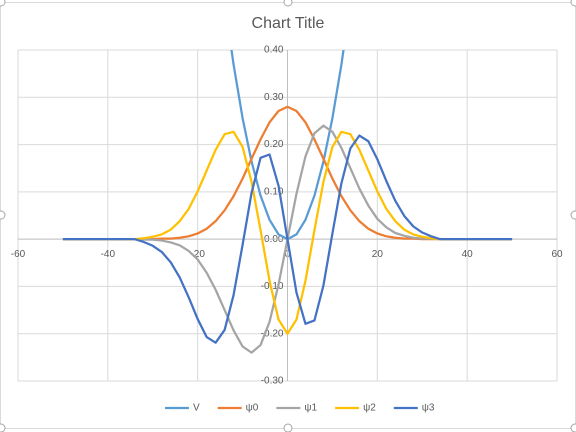 Image resolution: width=576 pixels, height=432 pixels. I want to click on legend-label: ψ2, so click(369, 408).